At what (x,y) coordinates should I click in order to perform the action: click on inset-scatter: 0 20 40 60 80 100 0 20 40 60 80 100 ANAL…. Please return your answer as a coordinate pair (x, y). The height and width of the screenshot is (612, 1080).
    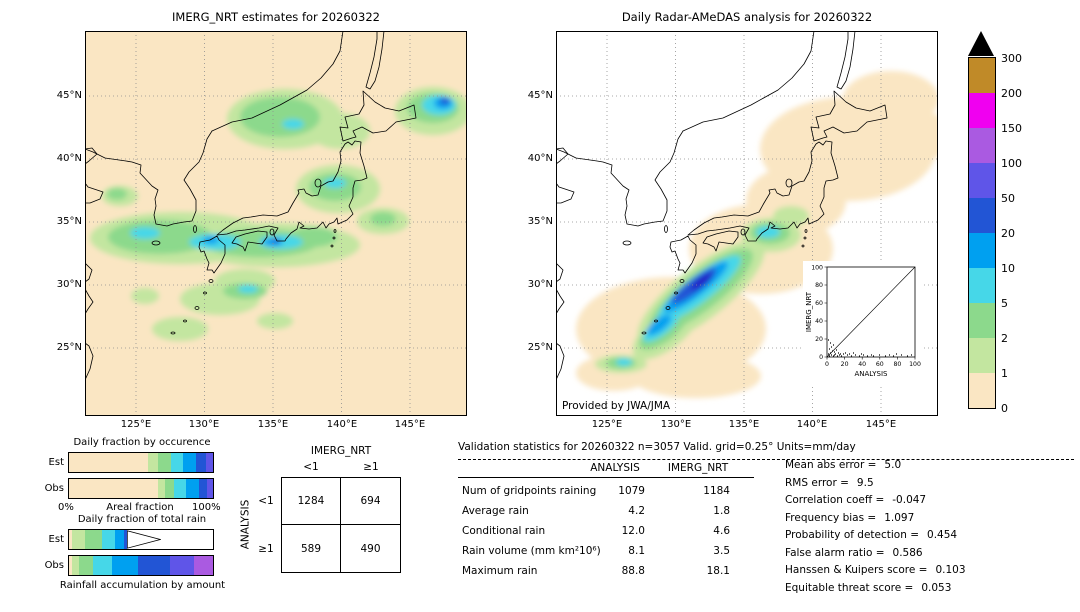
    Looking at the image, I should click on (862, 324).